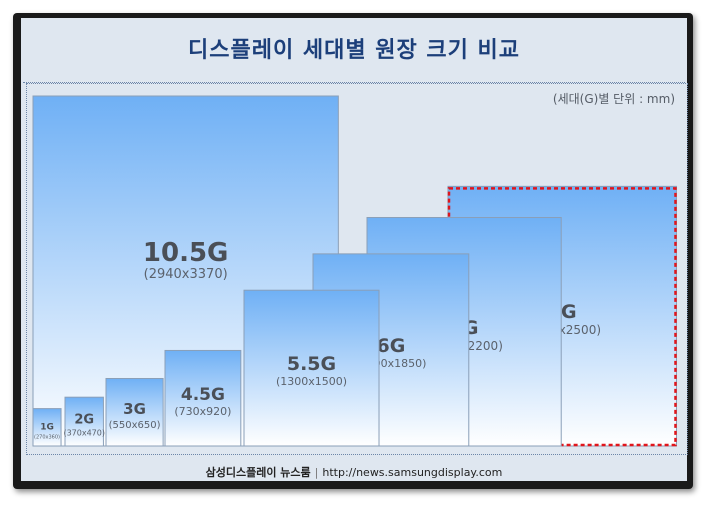  What do you see at coordinates (354, 50) in the screenshot?
I see `chart-title: 디스플레이 세대별 원장 크기 비교` at bounding box center [354, 50].